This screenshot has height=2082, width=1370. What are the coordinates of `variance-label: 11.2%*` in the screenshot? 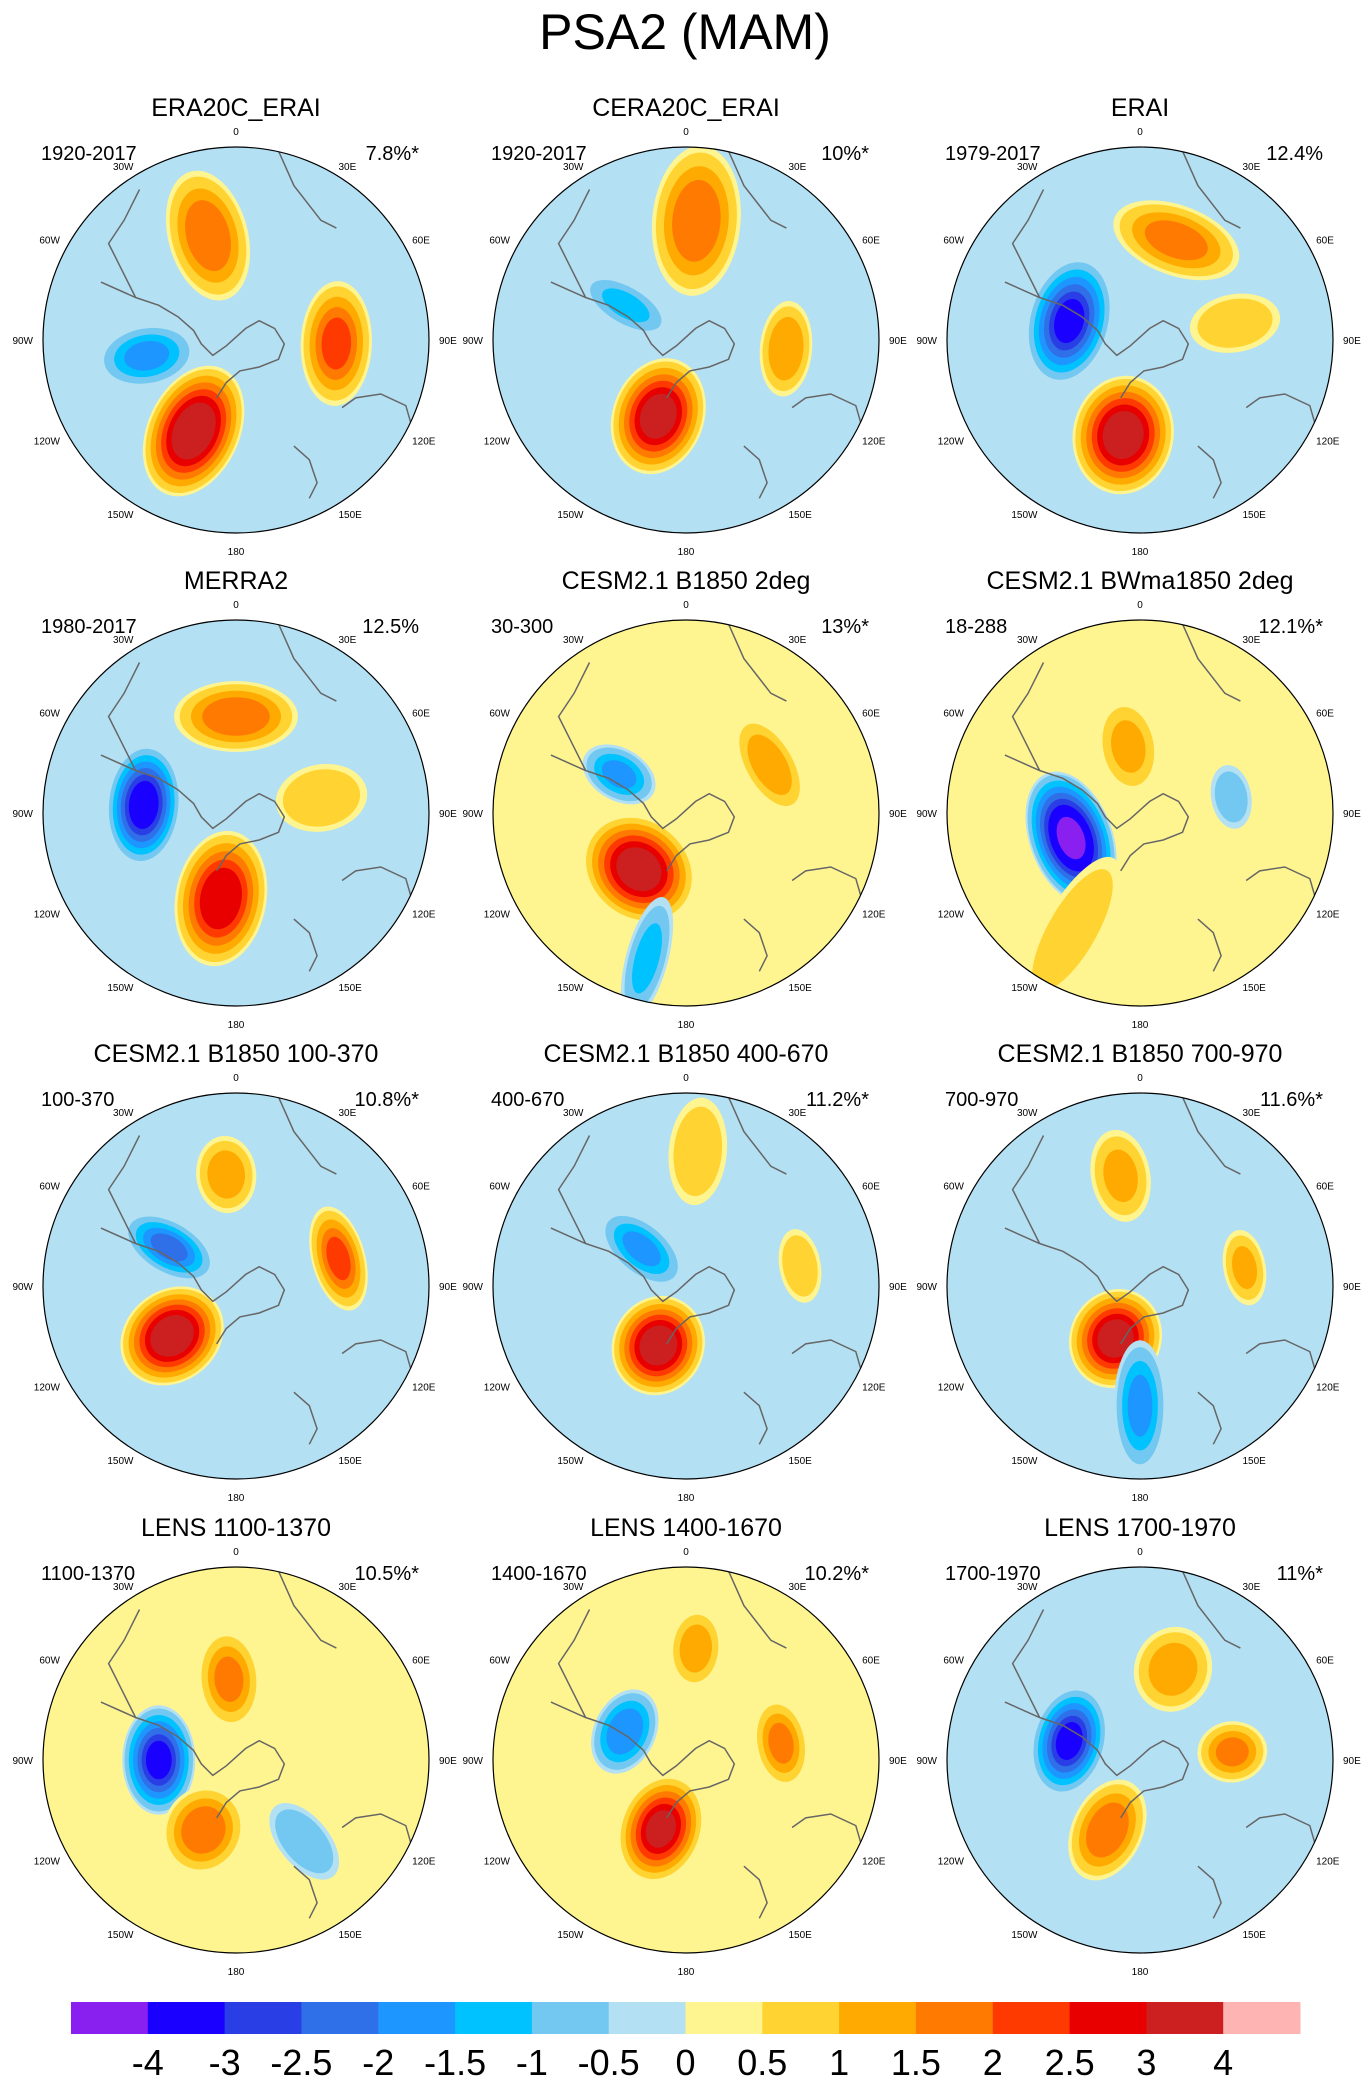 It's located at (837, 1100).